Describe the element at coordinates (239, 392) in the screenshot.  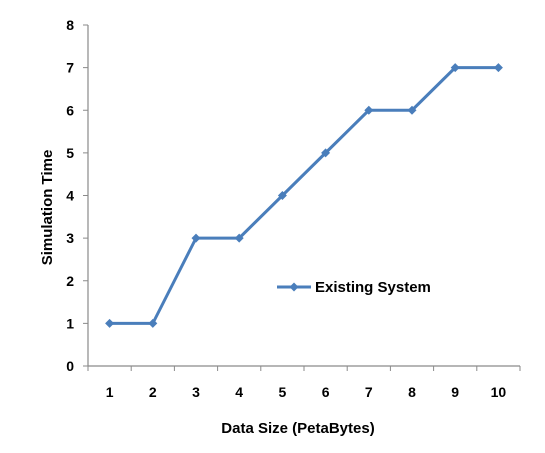
I see `x-tick-label: 4` at that location.